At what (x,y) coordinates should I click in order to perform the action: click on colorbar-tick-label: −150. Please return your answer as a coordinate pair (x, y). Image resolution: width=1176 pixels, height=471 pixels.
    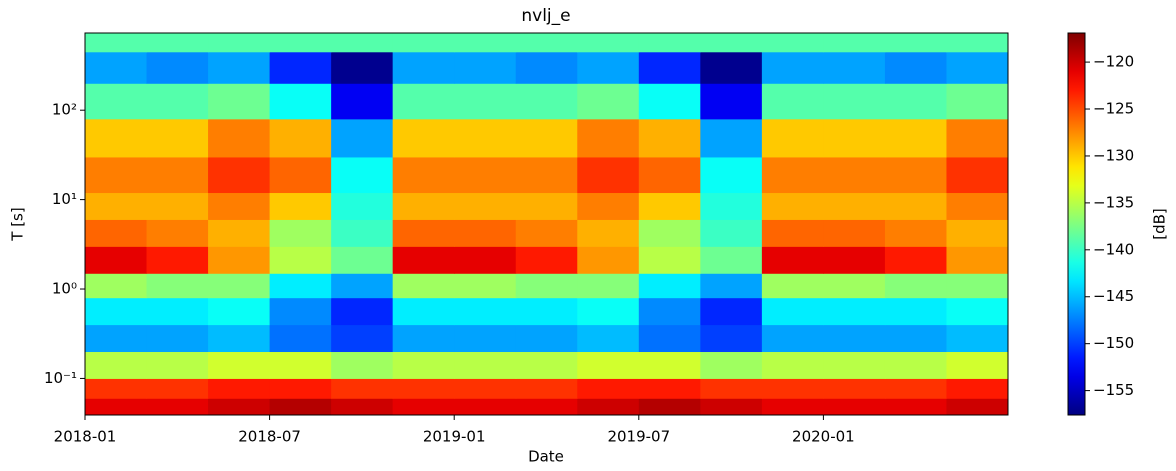
    Looking at the image, I should click on (1113, 343).